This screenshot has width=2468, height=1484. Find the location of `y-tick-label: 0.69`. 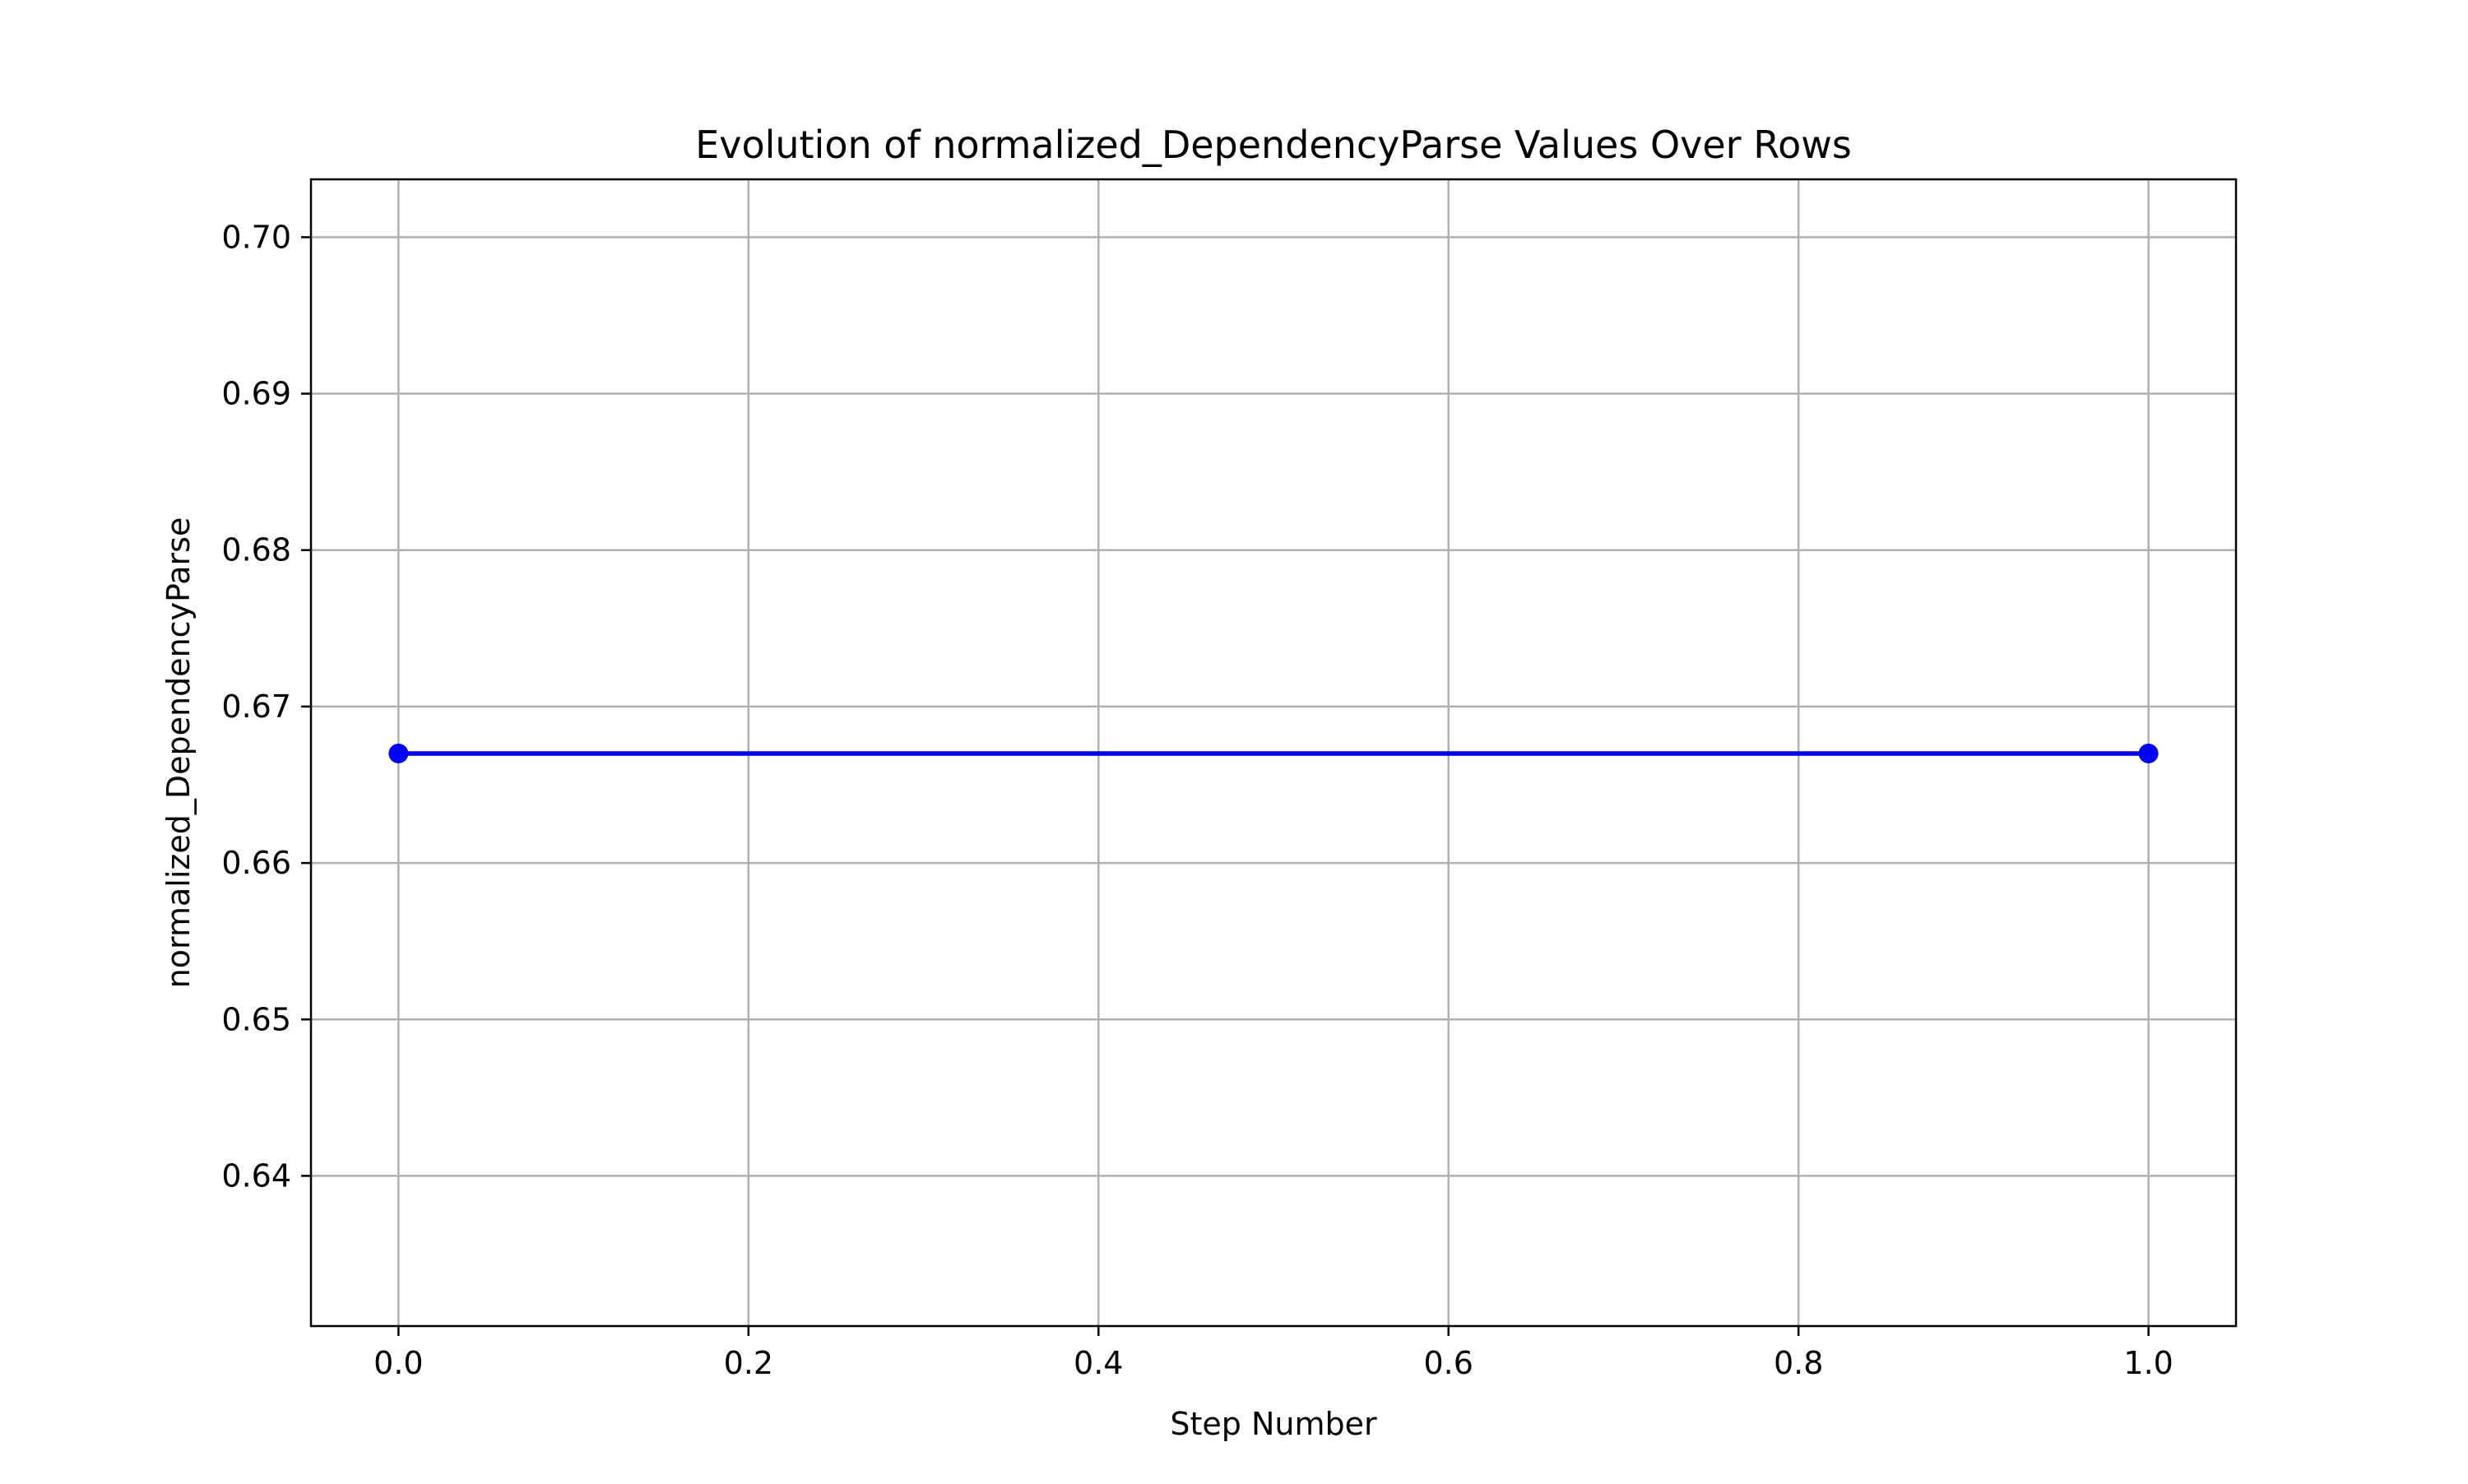

y-tick-label: 0.69 is located at coordinates (256, 394).